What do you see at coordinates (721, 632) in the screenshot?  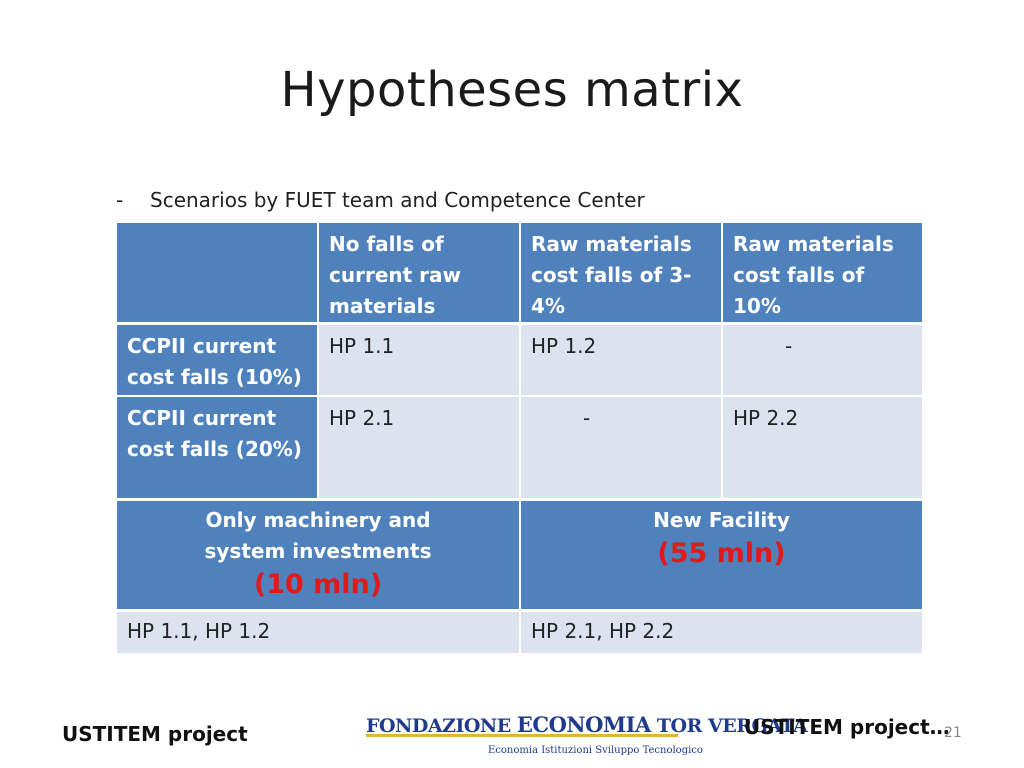 I see `investment-new-facility-hps: HP 2.1, HP 2.2` at bounding box center [721, 632].